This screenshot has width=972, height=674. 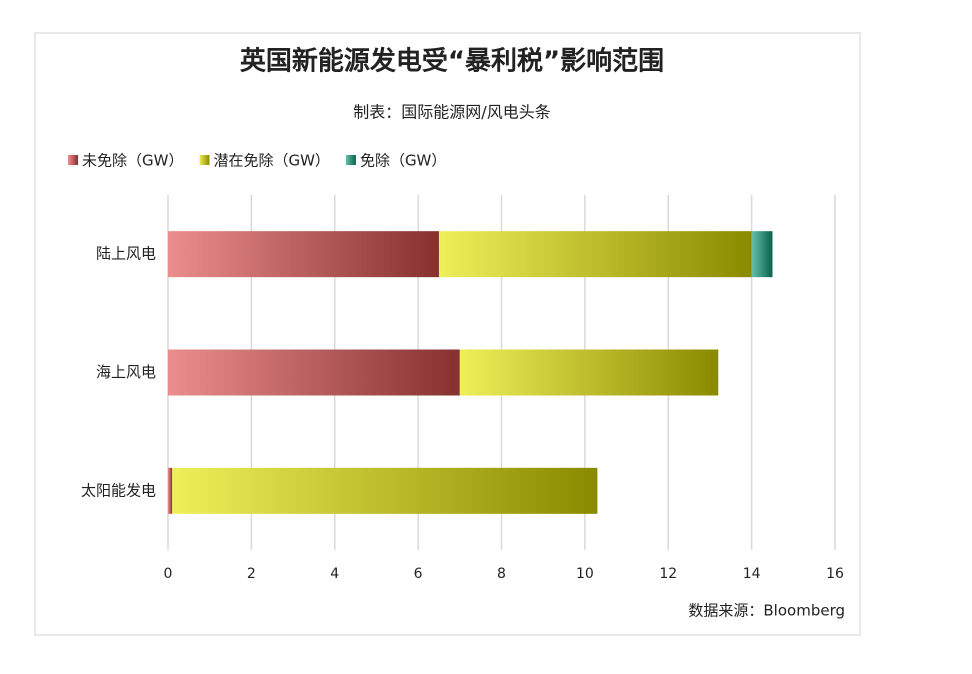 What do you see at coordinates (418, 574) in the screenshot?
I see `x-tick-label: 6` at bounding box center [418, 574].